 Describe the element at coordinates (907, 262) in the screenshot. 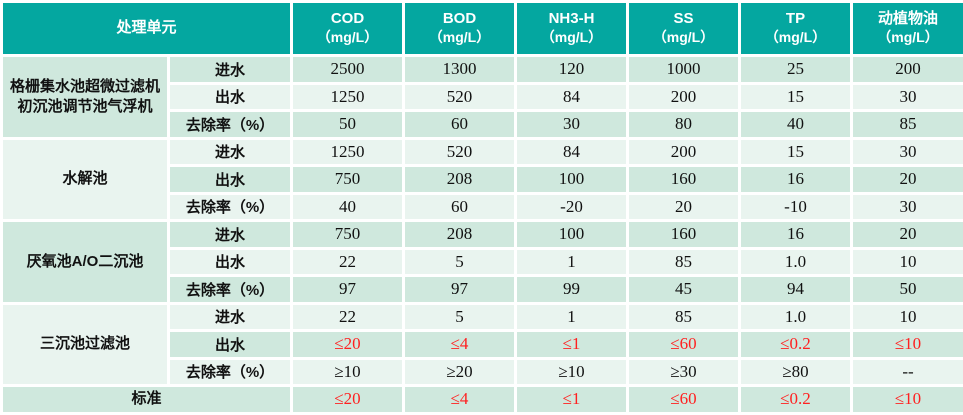

I see `value-cell: 10` at that location.